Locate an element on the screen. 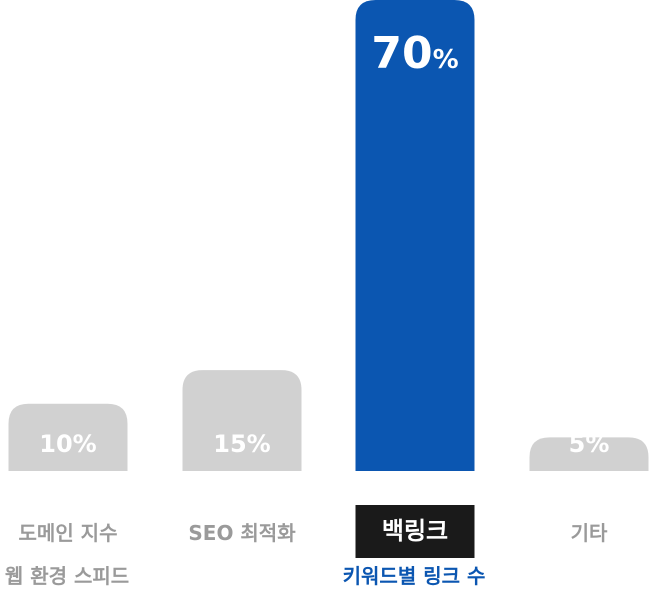  category-label-backlink: 백링크 is located at coordinates (415, 531).